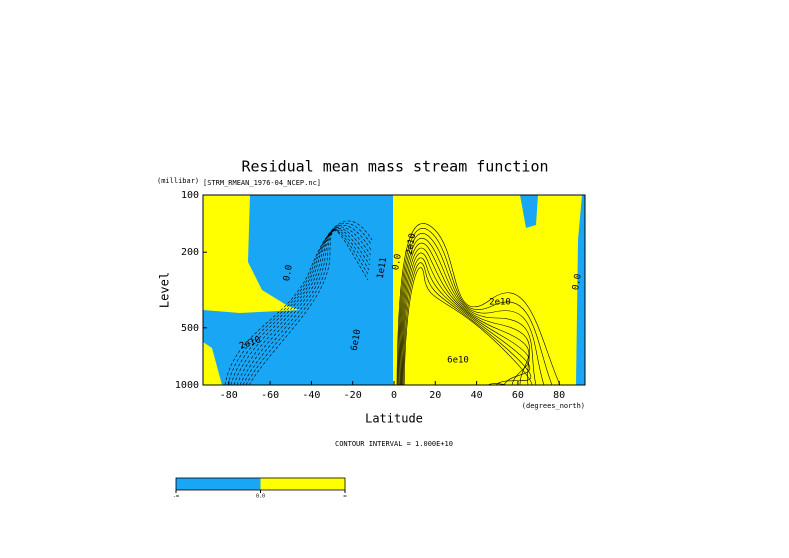  I want to click on y-units: (millibar), so click(178, 181).